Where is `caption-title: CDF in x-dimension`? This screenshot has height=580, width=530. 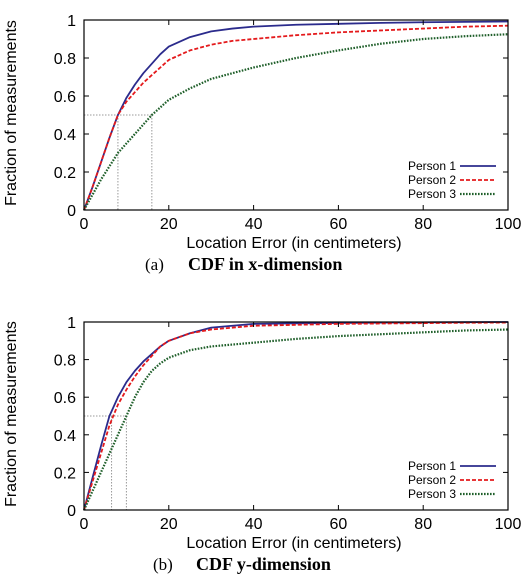 caption-title: CDF in x-dimension is located at coordinates (265, 264).